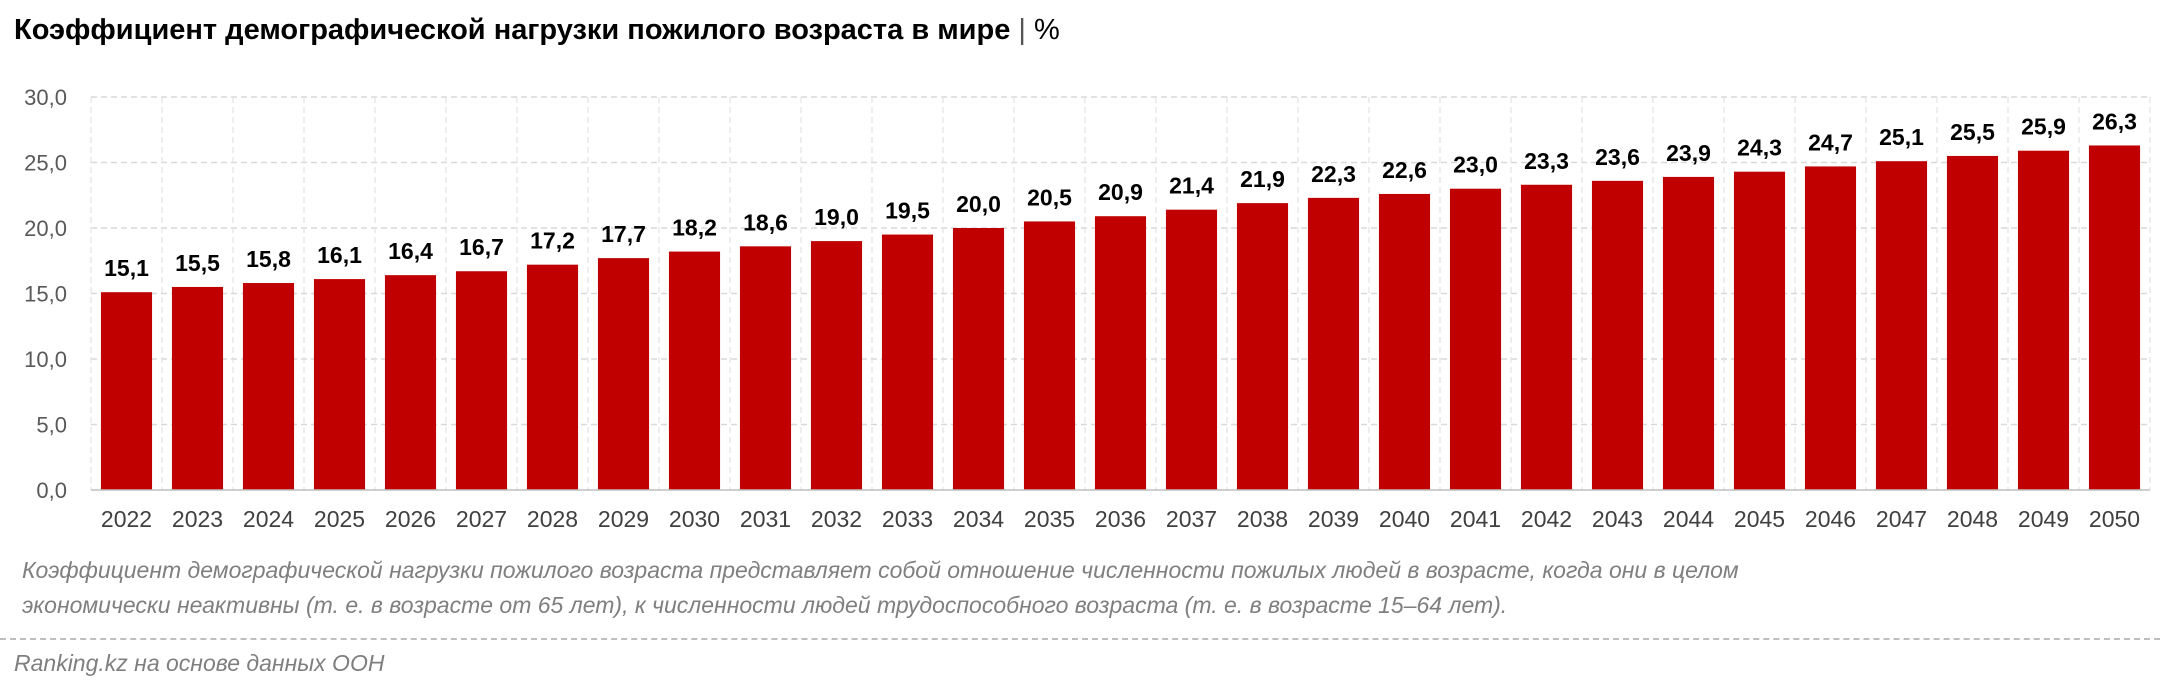 Image resolution: width=2160 pixels, height=696 pixels. What do you see at coordinates (1049, 519) in the screenshot?
I see `x-tick-label: 2035` at bounding box center [1049, 519].